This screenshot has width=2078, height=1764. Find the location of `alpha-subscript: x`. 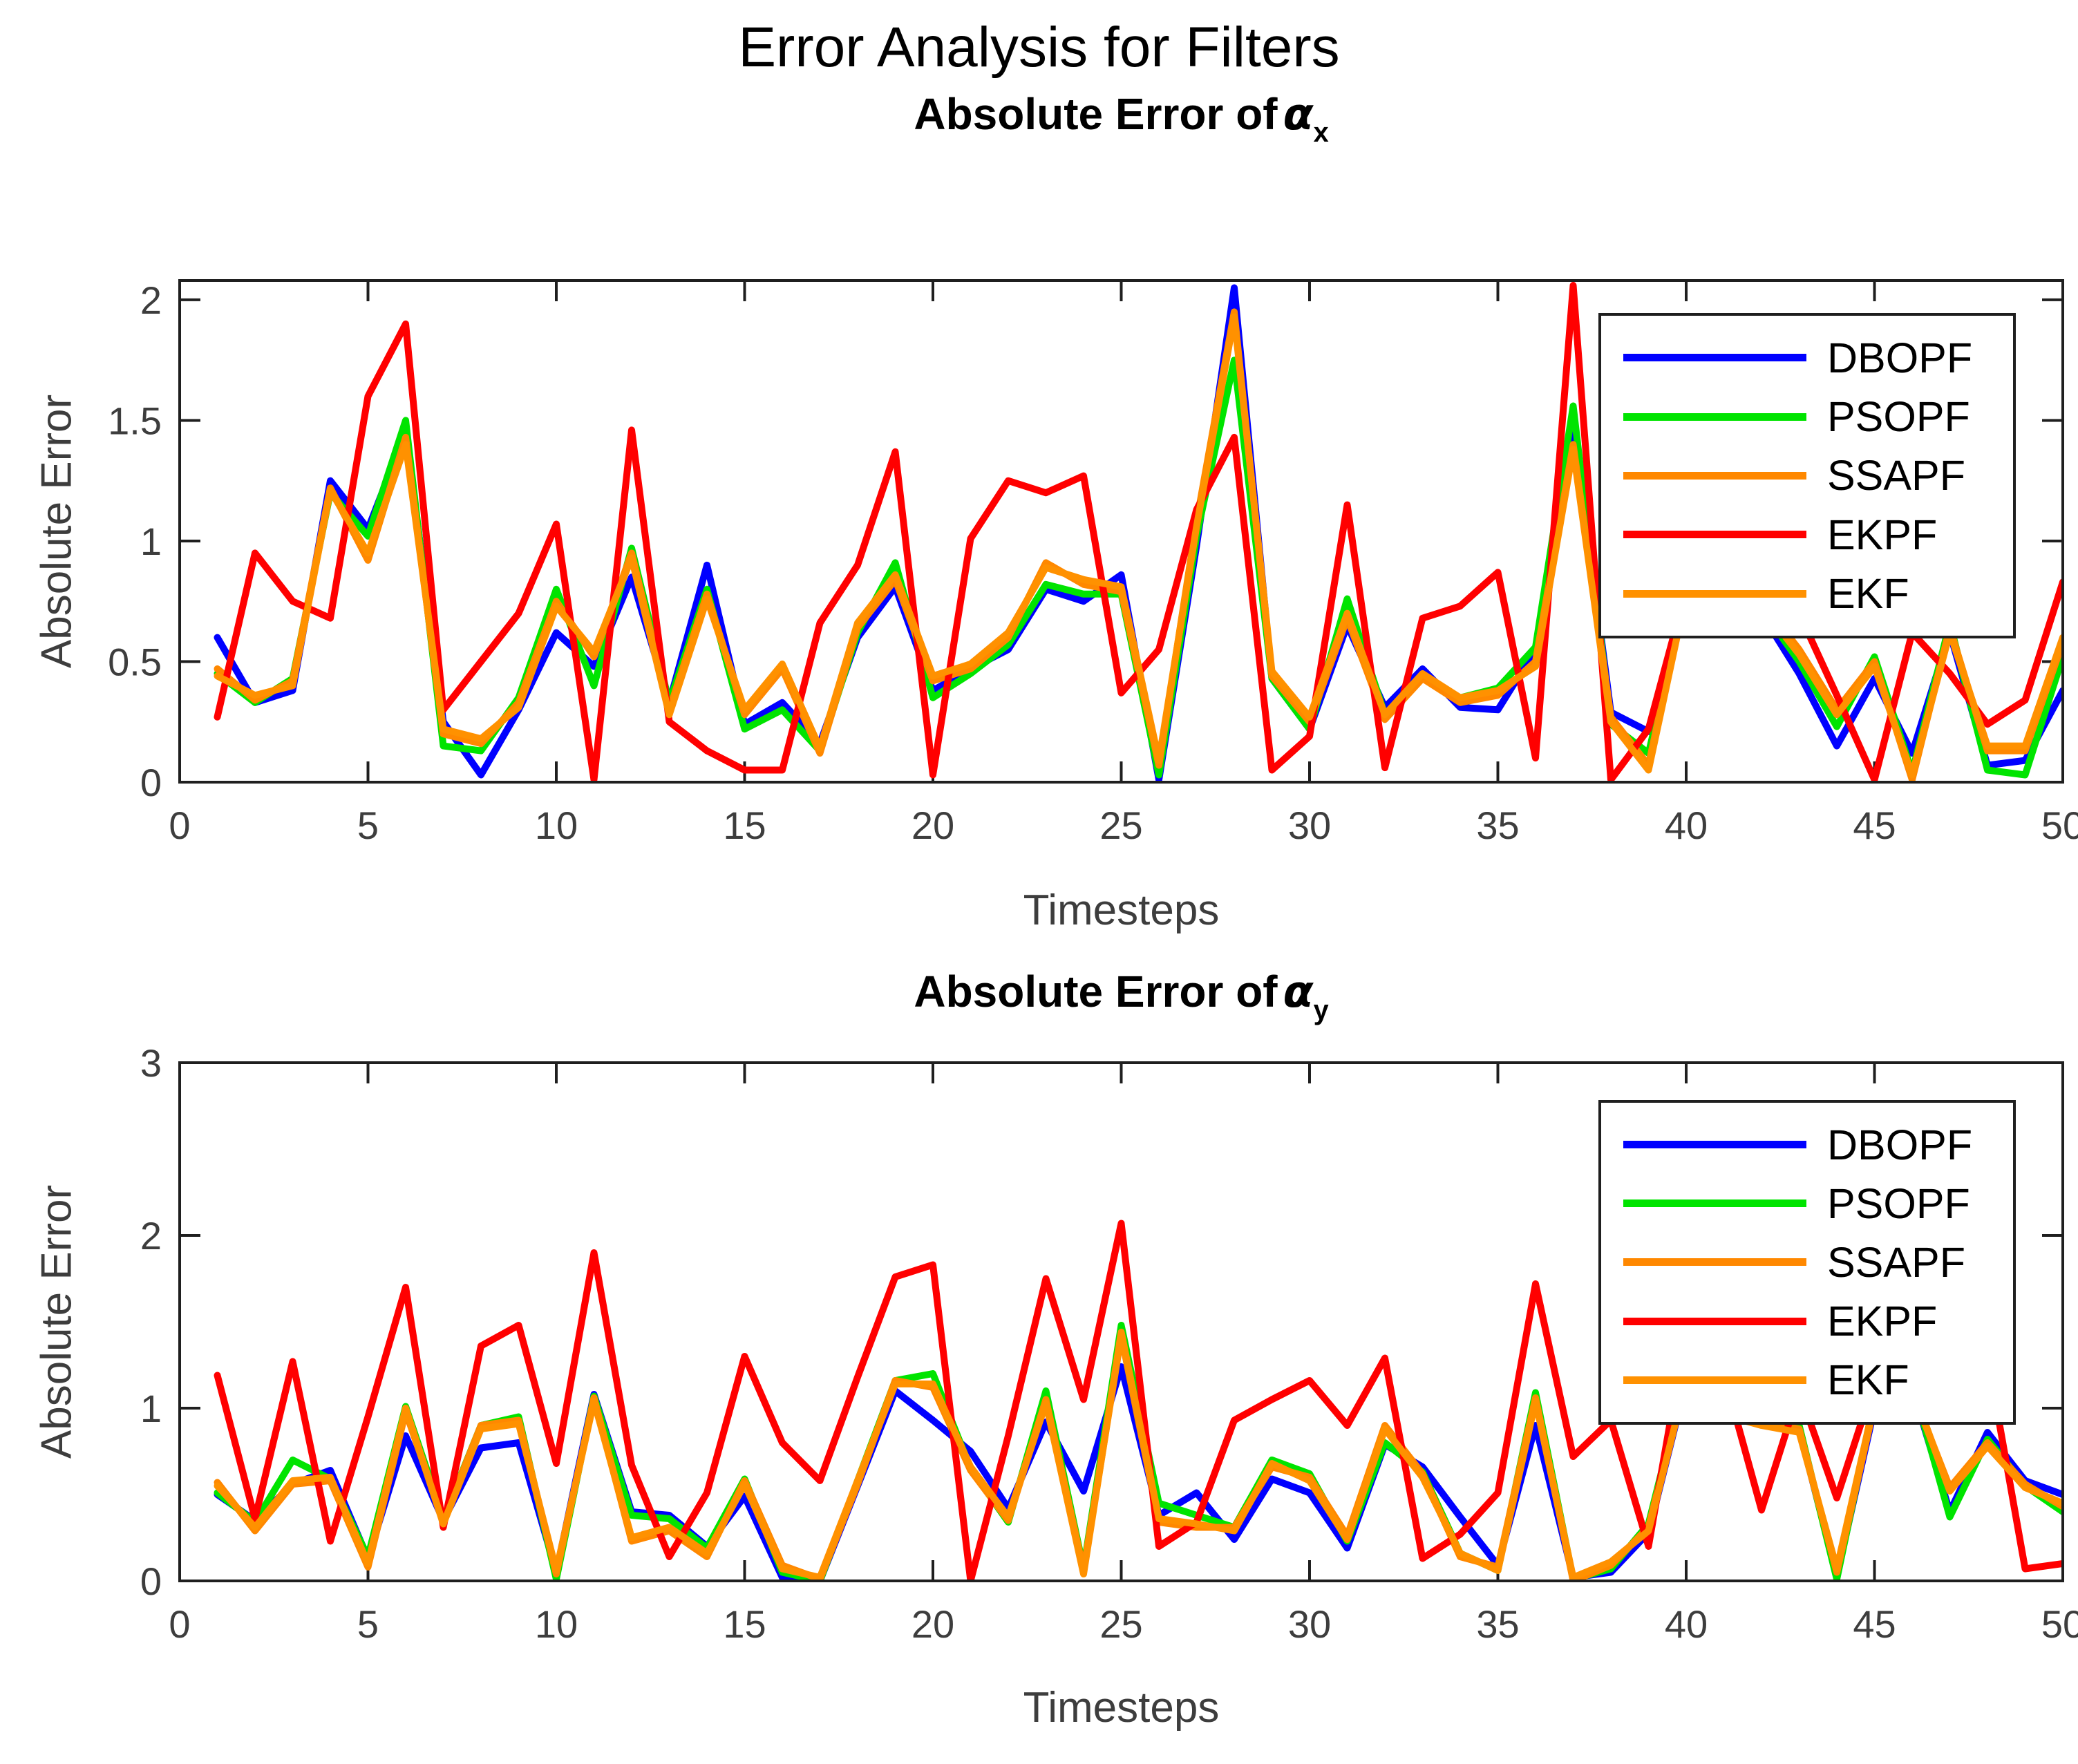

alpha-subscript: x is located at coordinates (1321, 132).